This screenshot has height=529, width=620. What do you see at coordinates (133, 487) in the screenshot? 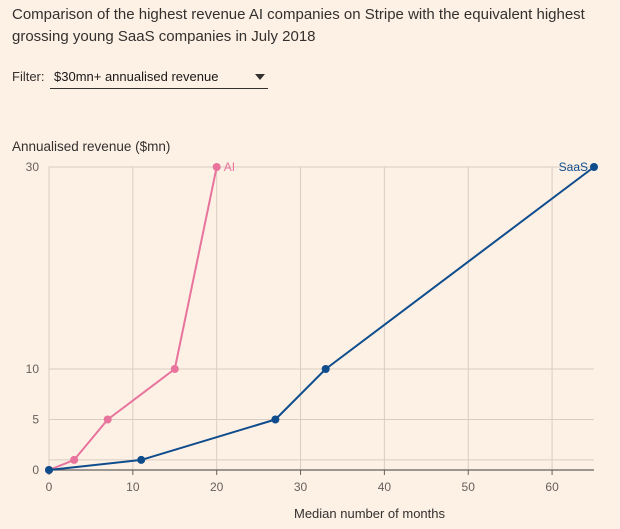
I see `x-tick-label: 10` at bounding box center [133, 487].